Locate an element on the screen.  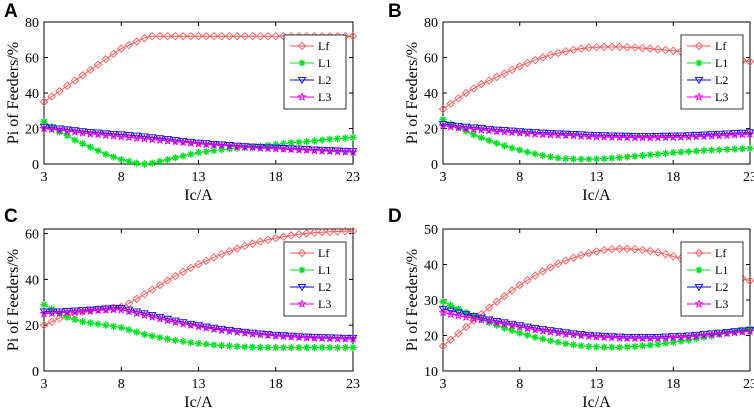
y-tick-label: 20 is located at coordinates (431, 337).